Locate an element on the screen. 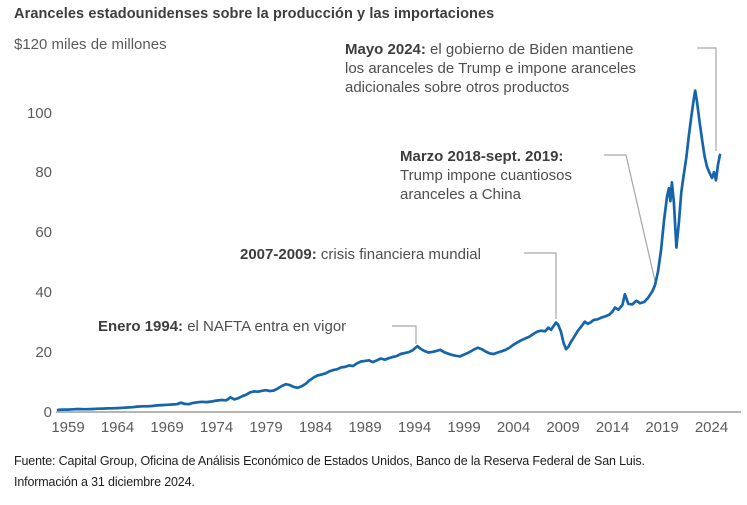 The image size is (747, 505). x-tick-label-1999: 1999 is located at coordinates (464, 427).